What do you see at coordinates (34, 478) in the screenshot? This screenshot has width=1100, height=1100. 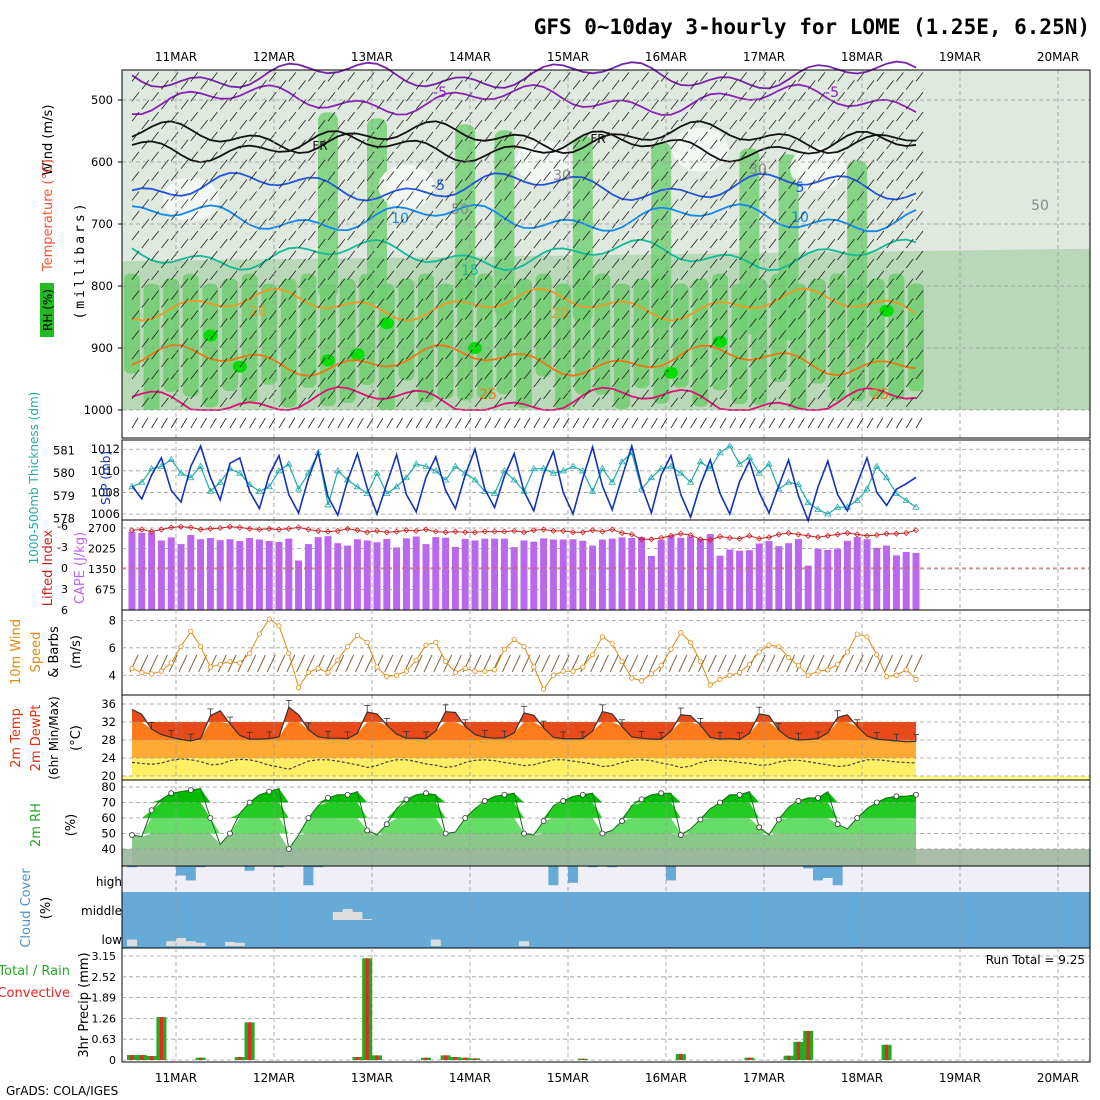 I see `ylabel-thickness: 1000-500mb Thickness (dm)` at bounding box center [34, 478].